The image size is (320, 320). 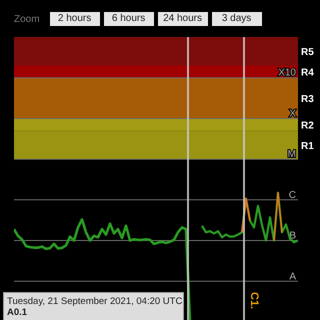 I want to click on annotation: A0.1, so click(x=17, y=312).